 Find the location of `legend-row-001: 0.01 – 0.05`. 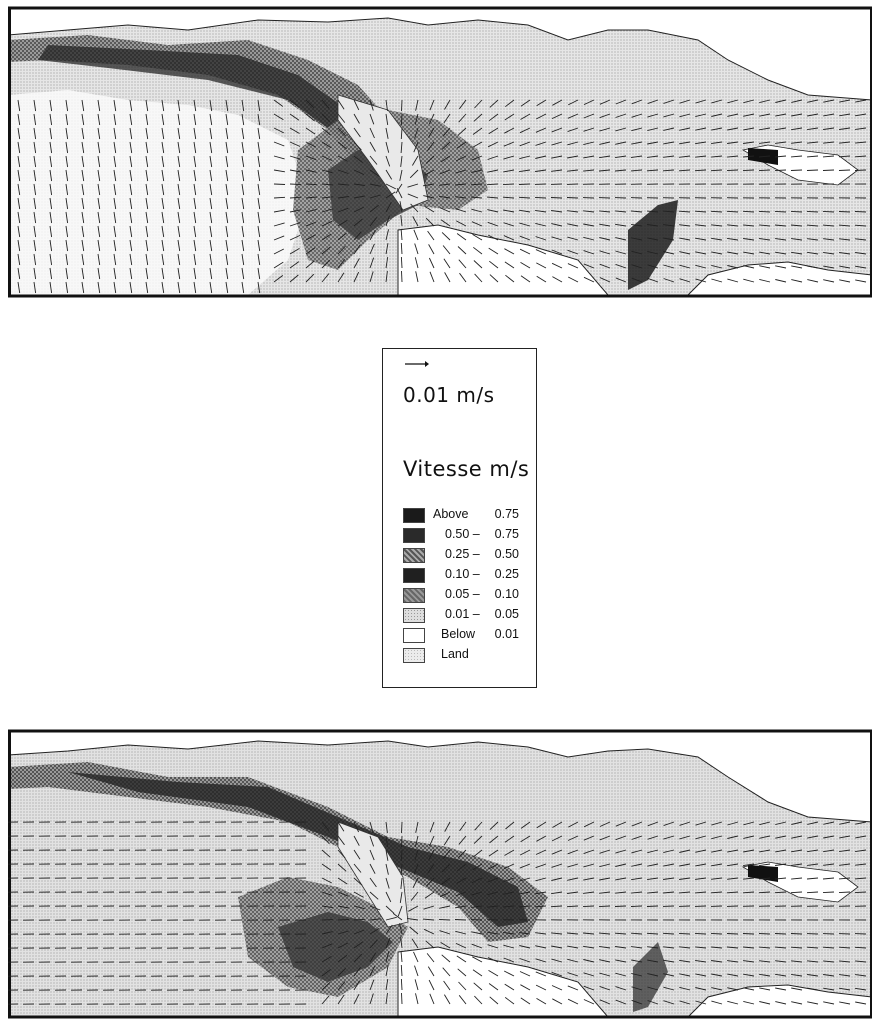

legend-row-001: 0.01 – 0.05 is located at coordinates (468, 616).